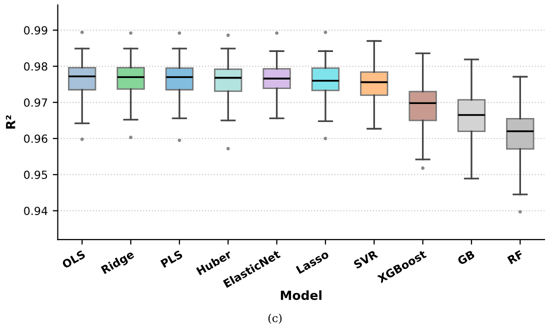  What do you see at coordinates (36, 102) in the screenshot?
I see `y-tick-label: 0.97` at bounding box center [36, 102].